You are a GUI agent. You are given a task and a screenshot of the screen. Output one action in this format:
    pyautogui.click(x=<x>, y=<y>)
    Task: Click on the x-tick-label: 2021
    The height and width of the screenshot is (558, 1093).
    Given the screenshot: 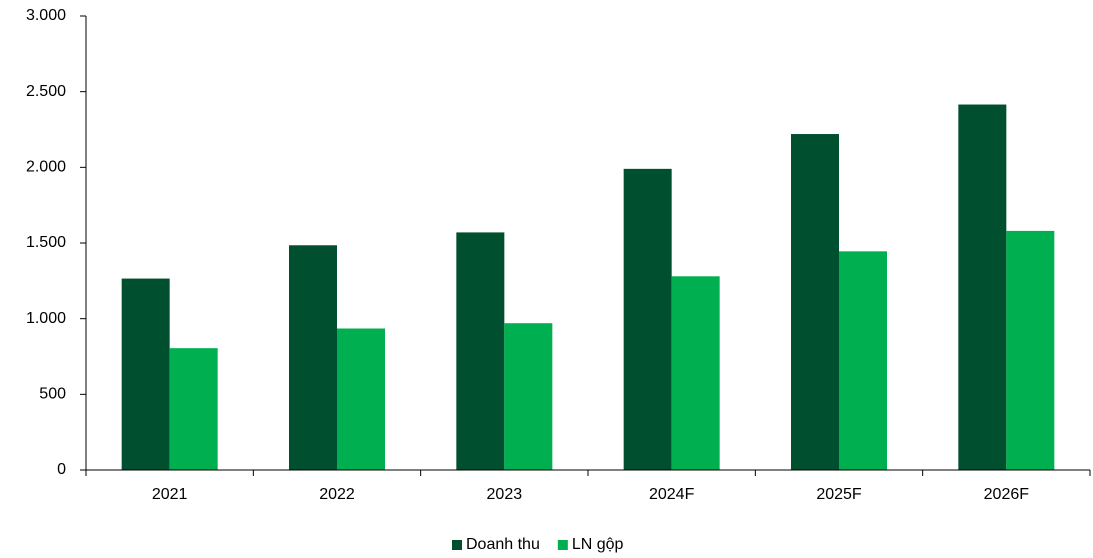 What is the action you would take?
    pyautogui.click(x=170, y=494)
    